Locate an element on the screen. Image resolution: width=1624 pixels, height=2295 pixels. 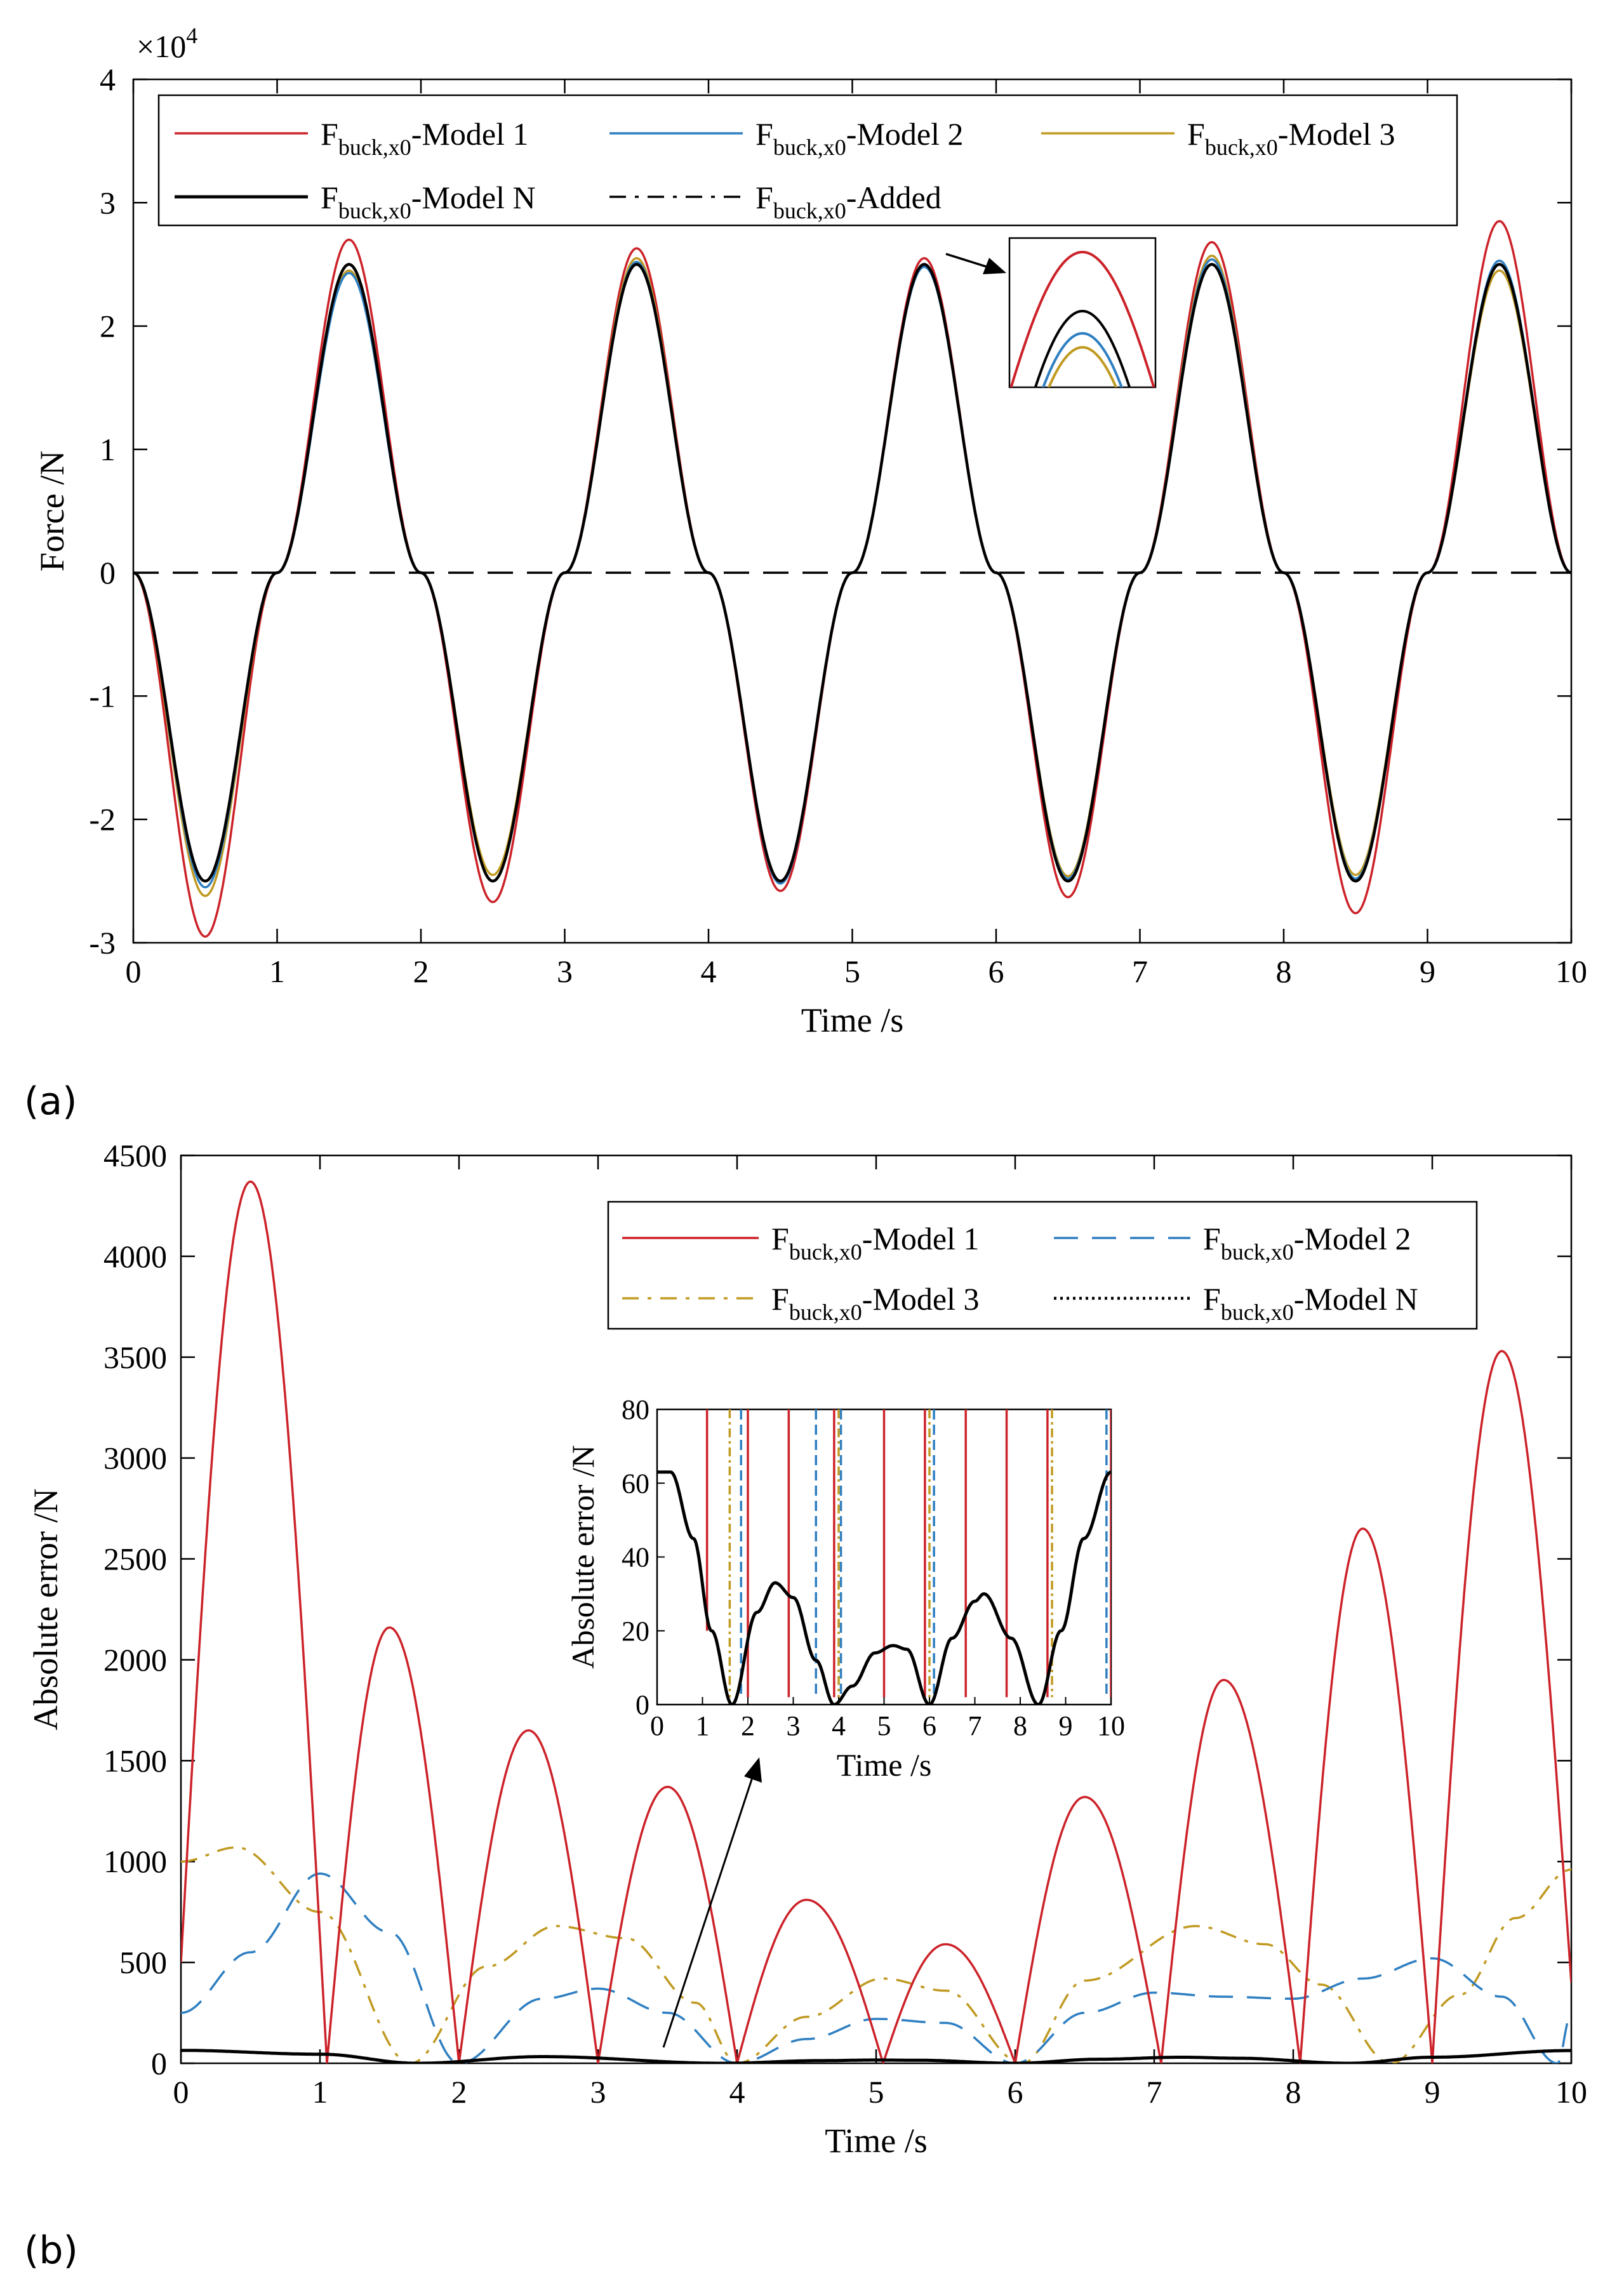
x-axis-label-a: Time /s is located at coordinates (853, 1020).